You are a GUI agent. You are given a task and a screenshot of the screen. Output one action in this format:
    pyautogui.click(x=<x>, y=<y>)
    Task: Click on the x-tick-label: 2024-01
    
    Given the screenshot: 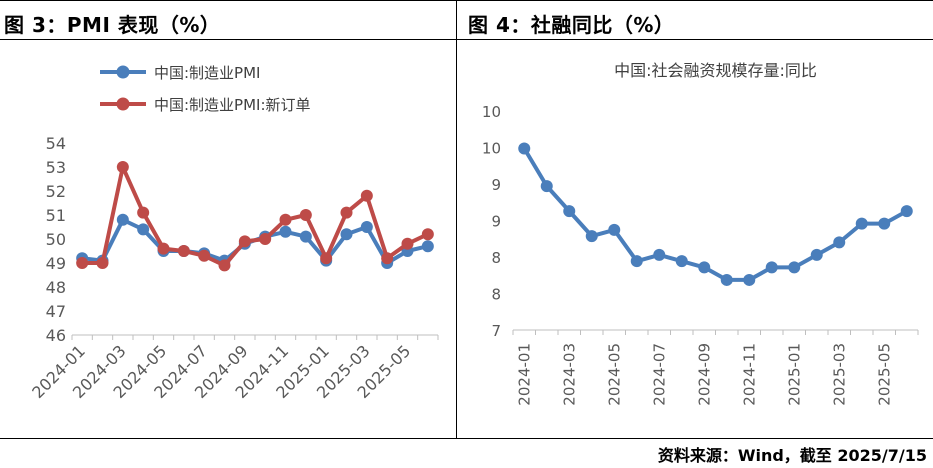 What is the action you would take?
    pyautogui.click(x=525, y=374)
    